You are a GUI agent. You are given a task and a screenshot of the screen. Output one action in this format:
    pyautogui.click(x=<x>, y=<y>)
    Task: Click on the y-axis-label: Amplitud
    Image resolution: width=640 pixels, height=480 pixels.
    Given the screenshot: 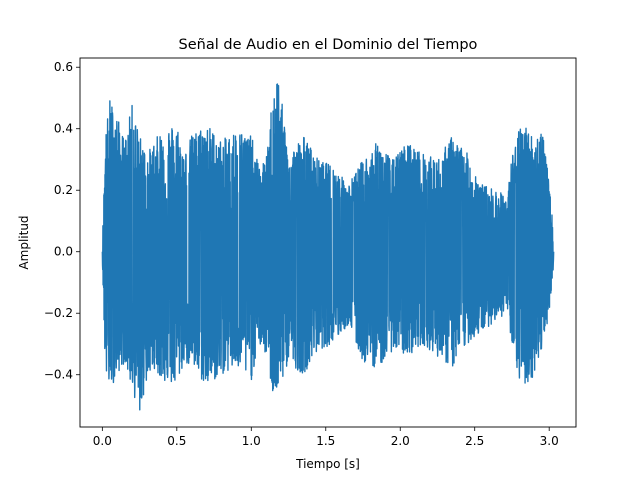 What is the action you would take?
    pyautogui.click(x=24, y=242)
    